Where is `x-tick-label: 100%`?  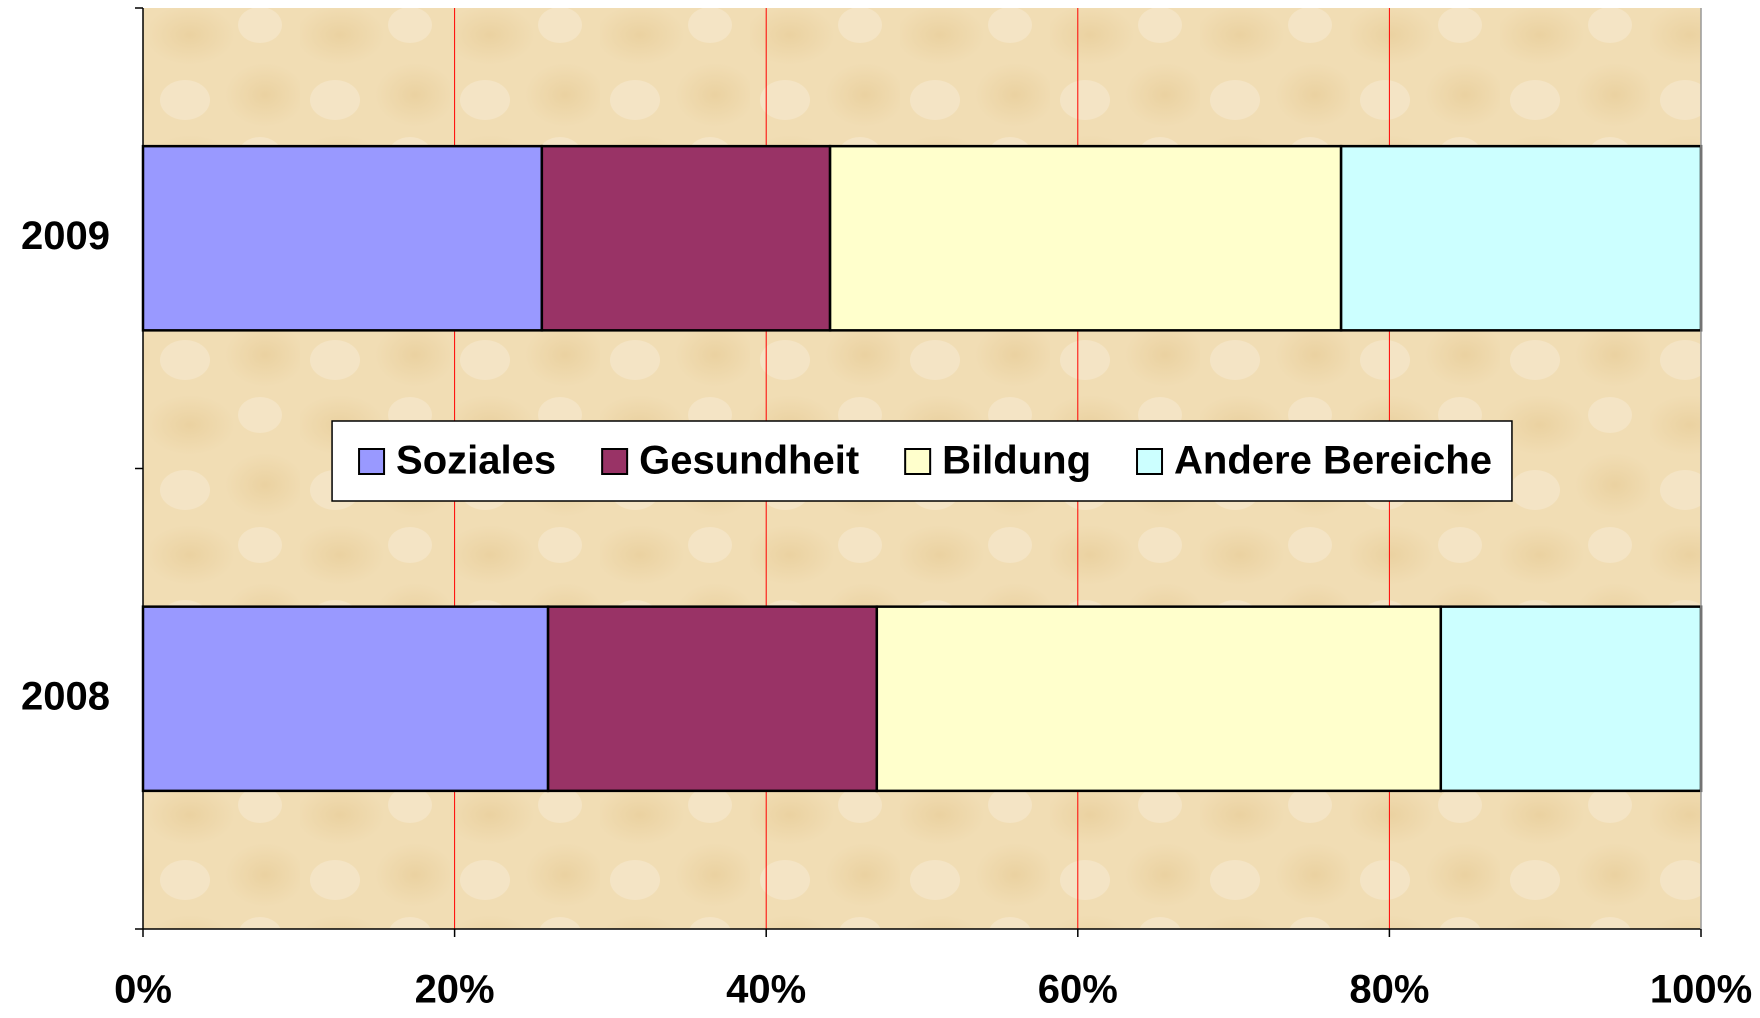 x-tick-label: 100% is located at coordinates (1701, 990).